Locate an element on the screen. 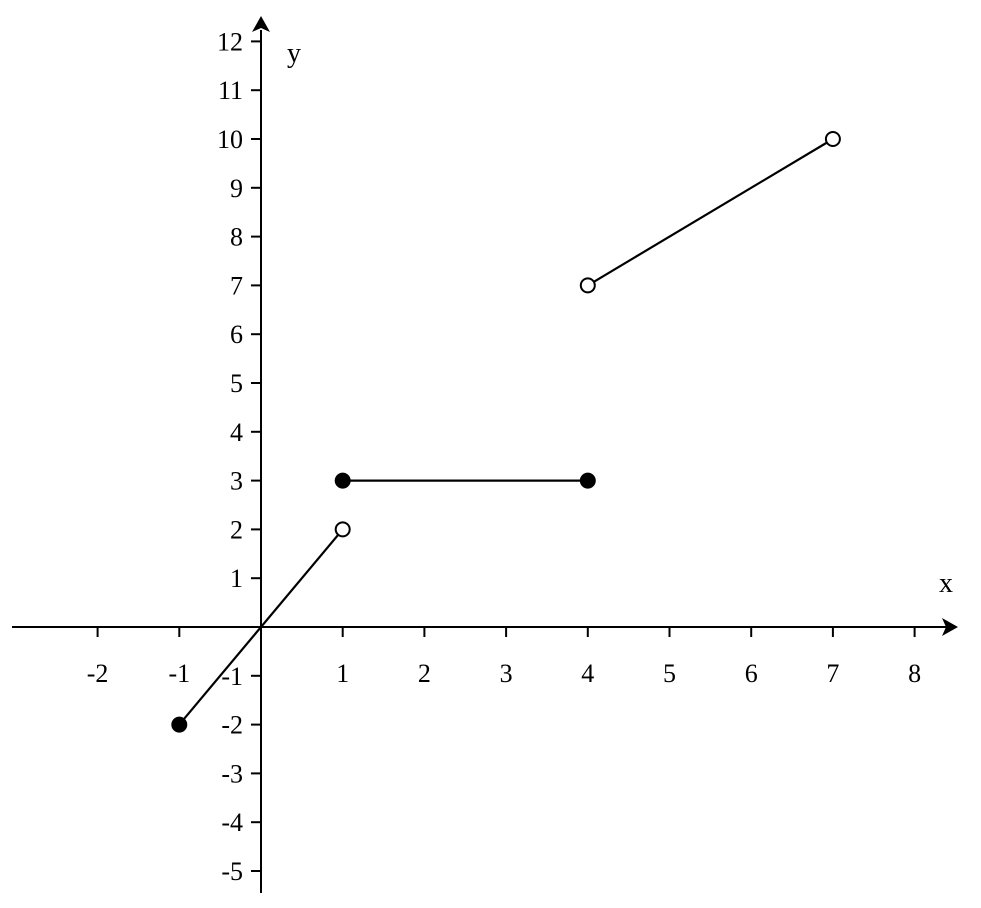 This screenshot has height=908, width=981. y-tick-label: 9 is located at coordinates (236, 188).